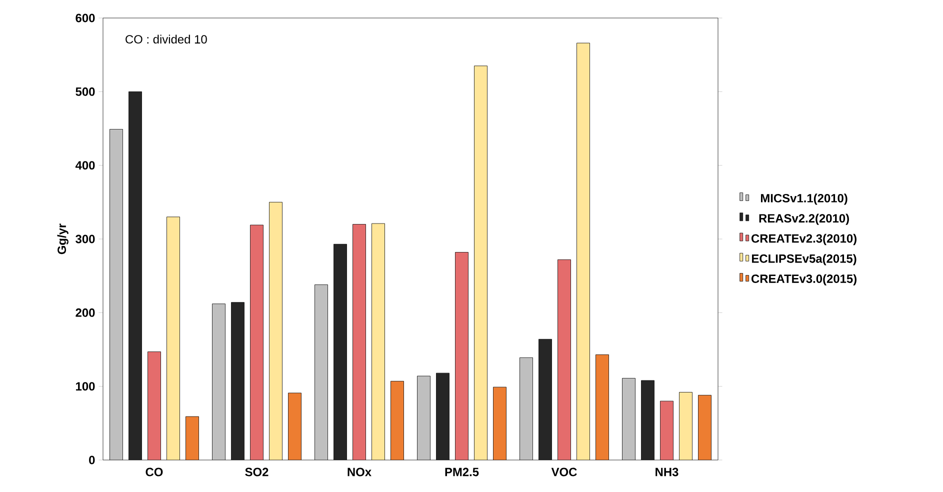 This screenshot has width=943, height=492. Describe the element at coordinates (85, 386) in the screenshot. I see `y-tick-label: 100` at that location.